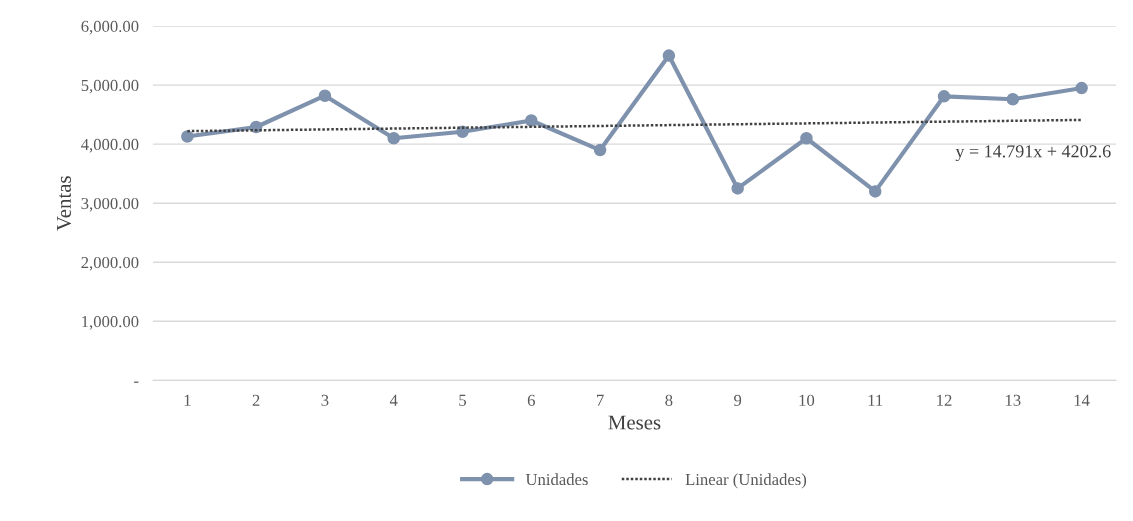  Describe the element at coordinates (110, 27) in the screenshot. I see `y-tick-label: 6,000.00` at that location.